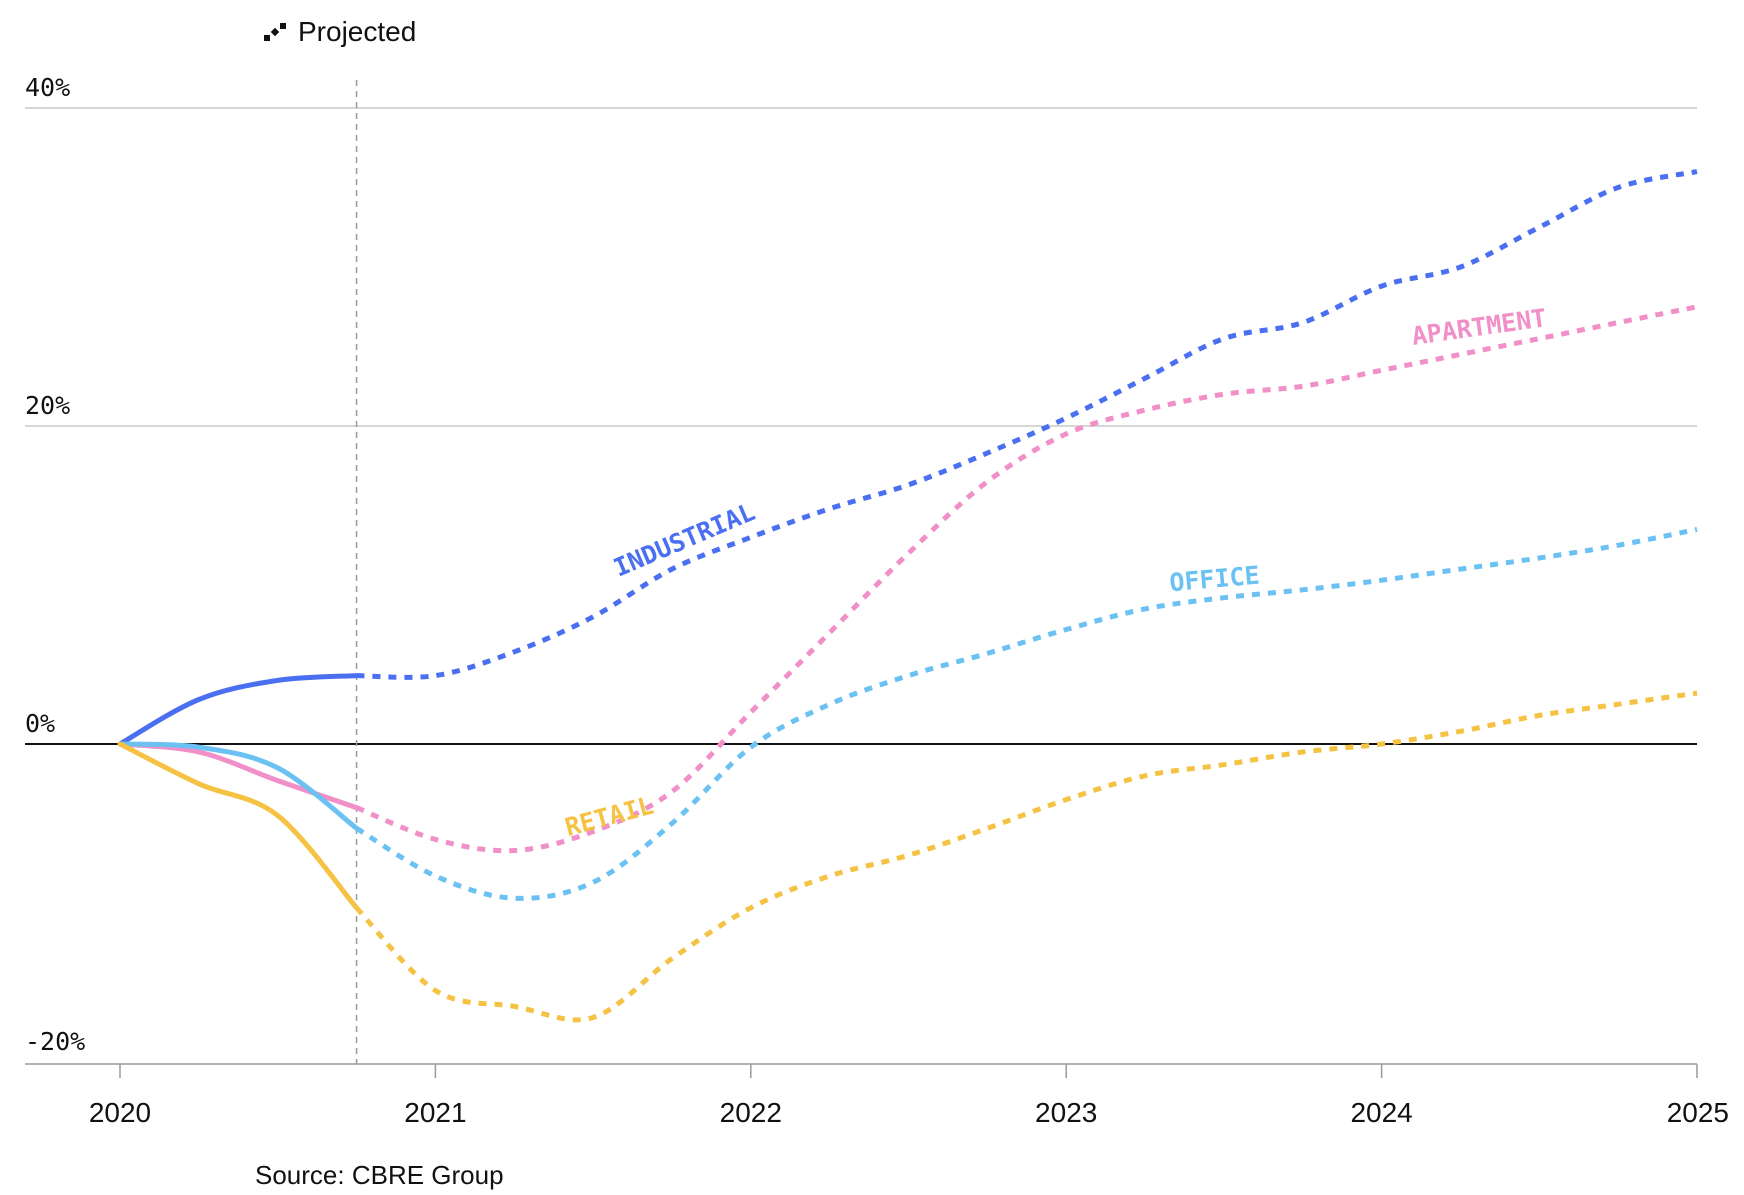  Describe the element at coordinates (751, 1112) in the screenshot. I see `x-tick-label: 2022` at that location.